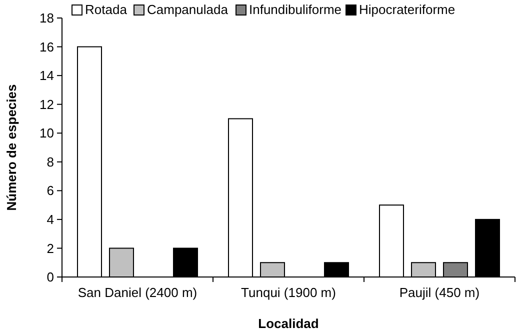 The width and height of the screenshot is (527, 336). What do you see at coordinates (11, 147) in the screenshot?
I see `y-axis-title: Número de especies` at bounding box center [11, 147].